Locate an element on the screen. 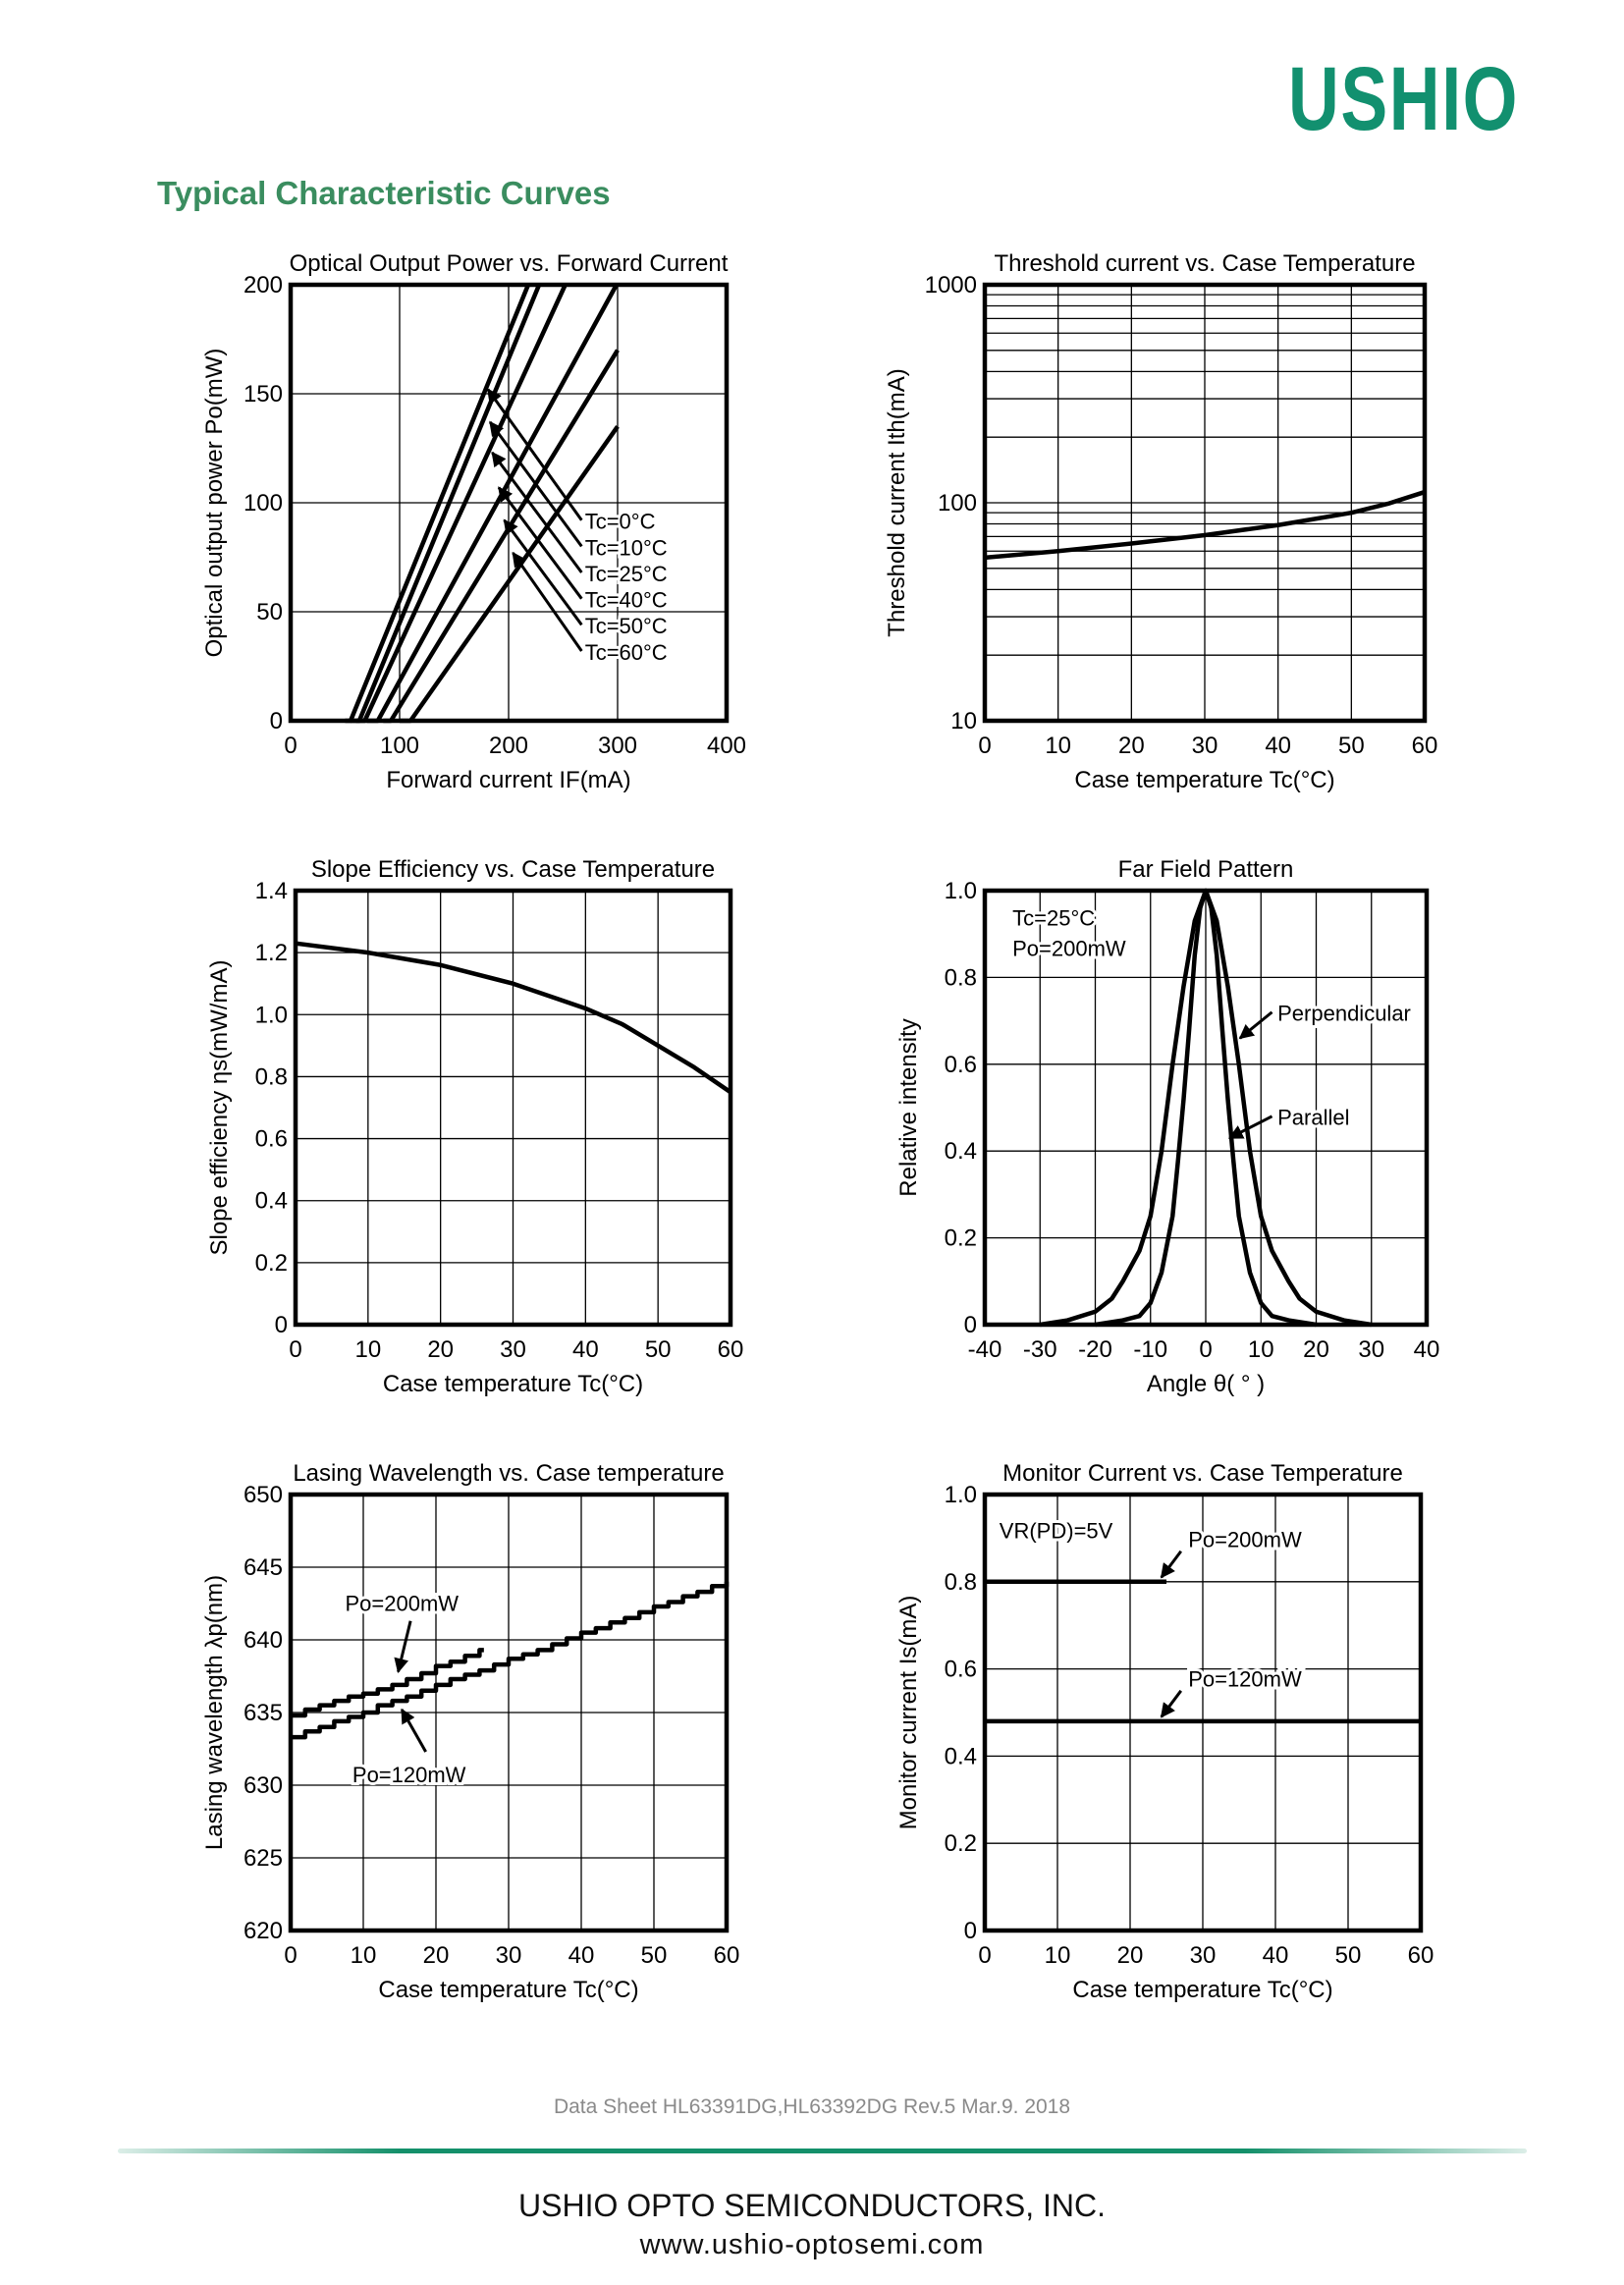  y-axis-label: Relative intensity is located at coordinates (908, 1107).